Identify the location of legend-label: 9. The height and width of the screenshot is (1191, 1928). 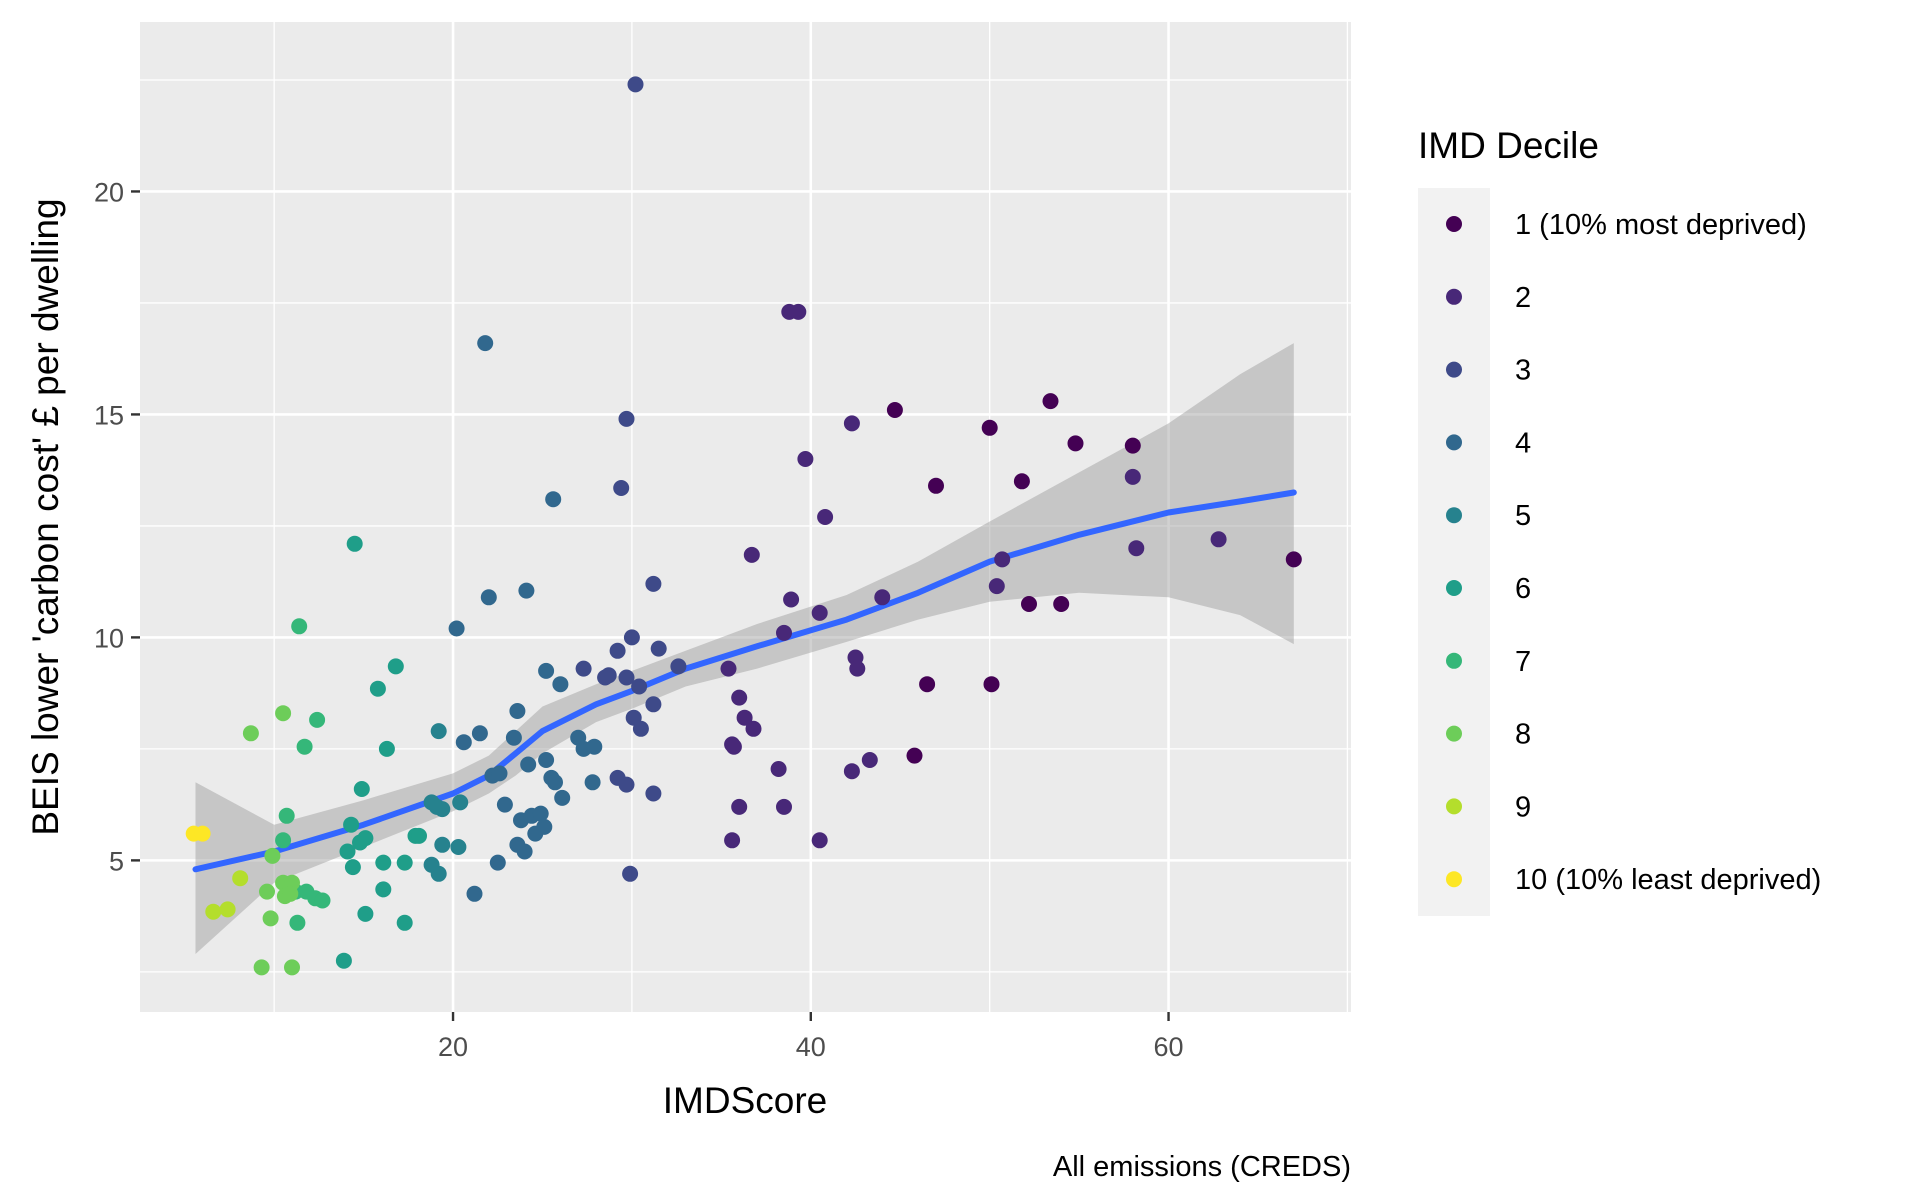
(1523, 807).